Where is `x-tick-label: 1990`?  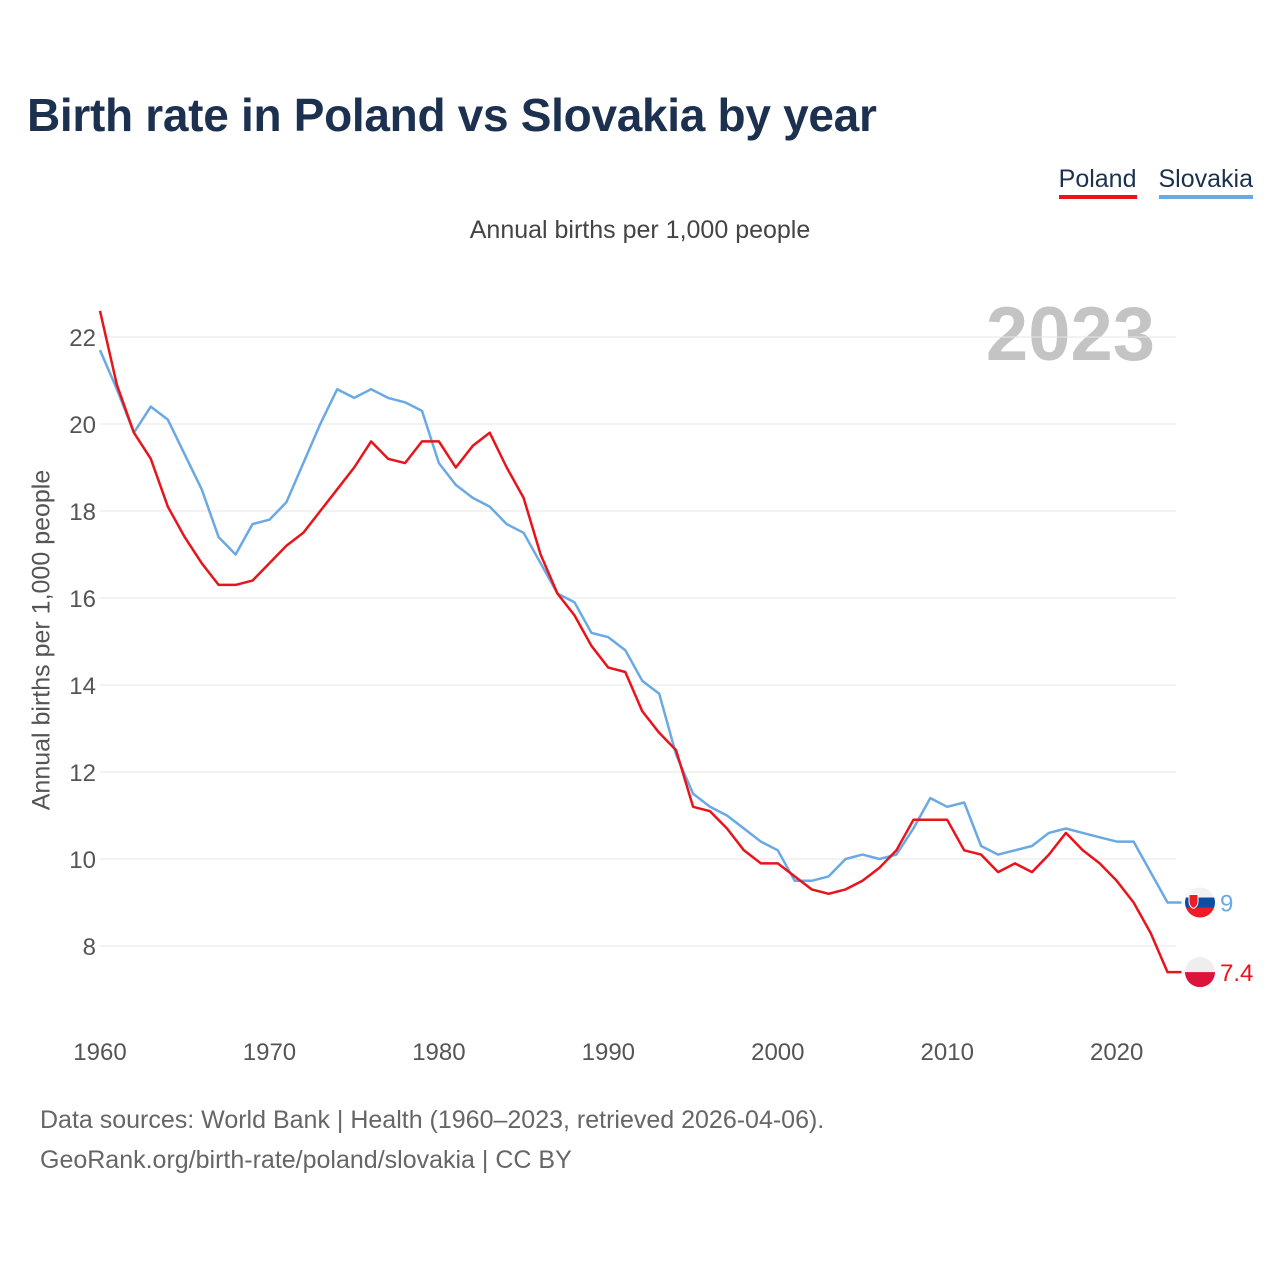
x-tick-label: 1990 is located at coordinates (608, 1052).